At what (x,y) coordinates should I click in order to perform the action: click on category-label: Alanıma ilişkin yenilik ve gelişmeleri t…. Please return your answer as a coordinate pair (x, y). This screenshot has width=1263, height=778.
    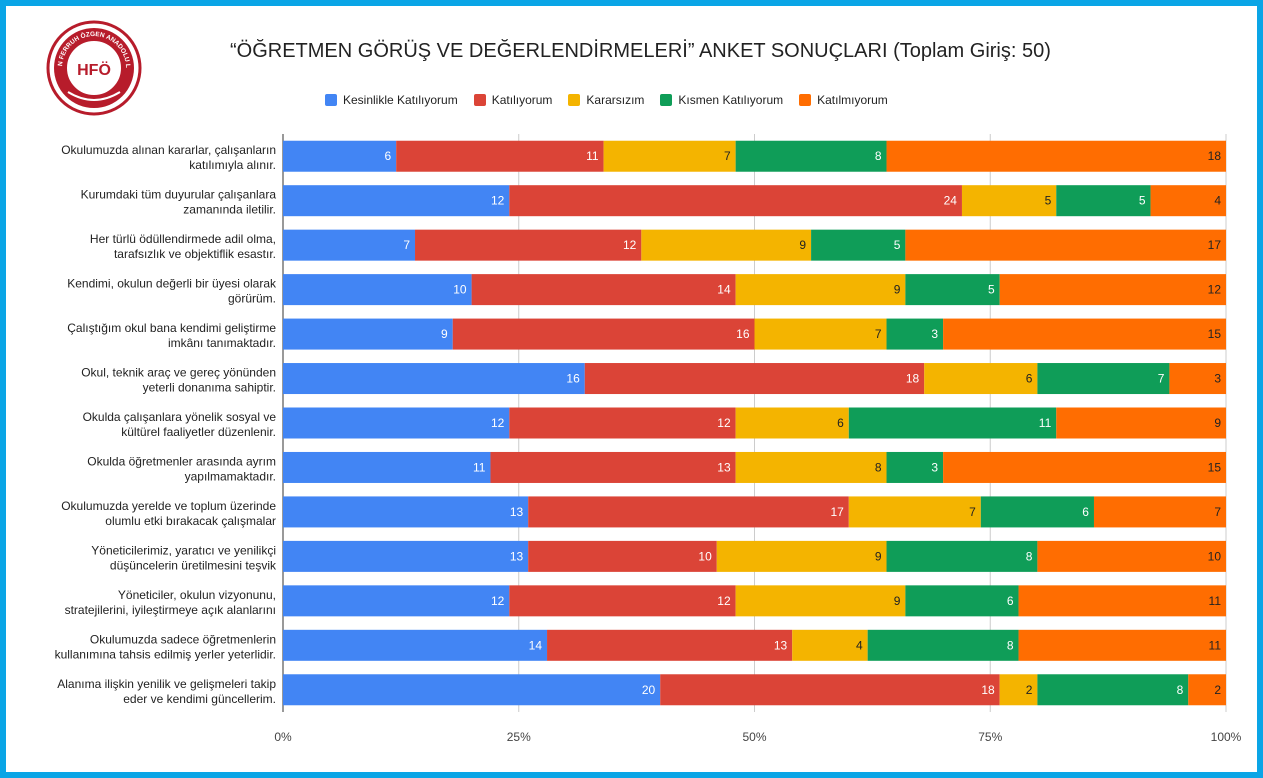
    Looking at the image, I should click on (166, 691).